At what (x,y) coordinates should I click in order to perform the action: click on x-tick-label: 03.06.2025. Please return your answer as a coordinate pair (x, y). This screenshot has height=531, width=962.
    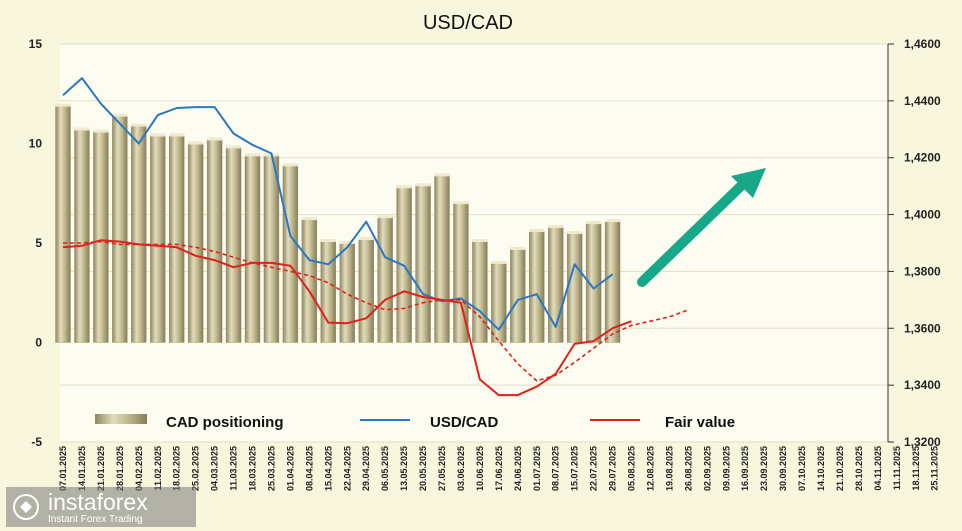
    Looking at the image, I should click on (461, 468).